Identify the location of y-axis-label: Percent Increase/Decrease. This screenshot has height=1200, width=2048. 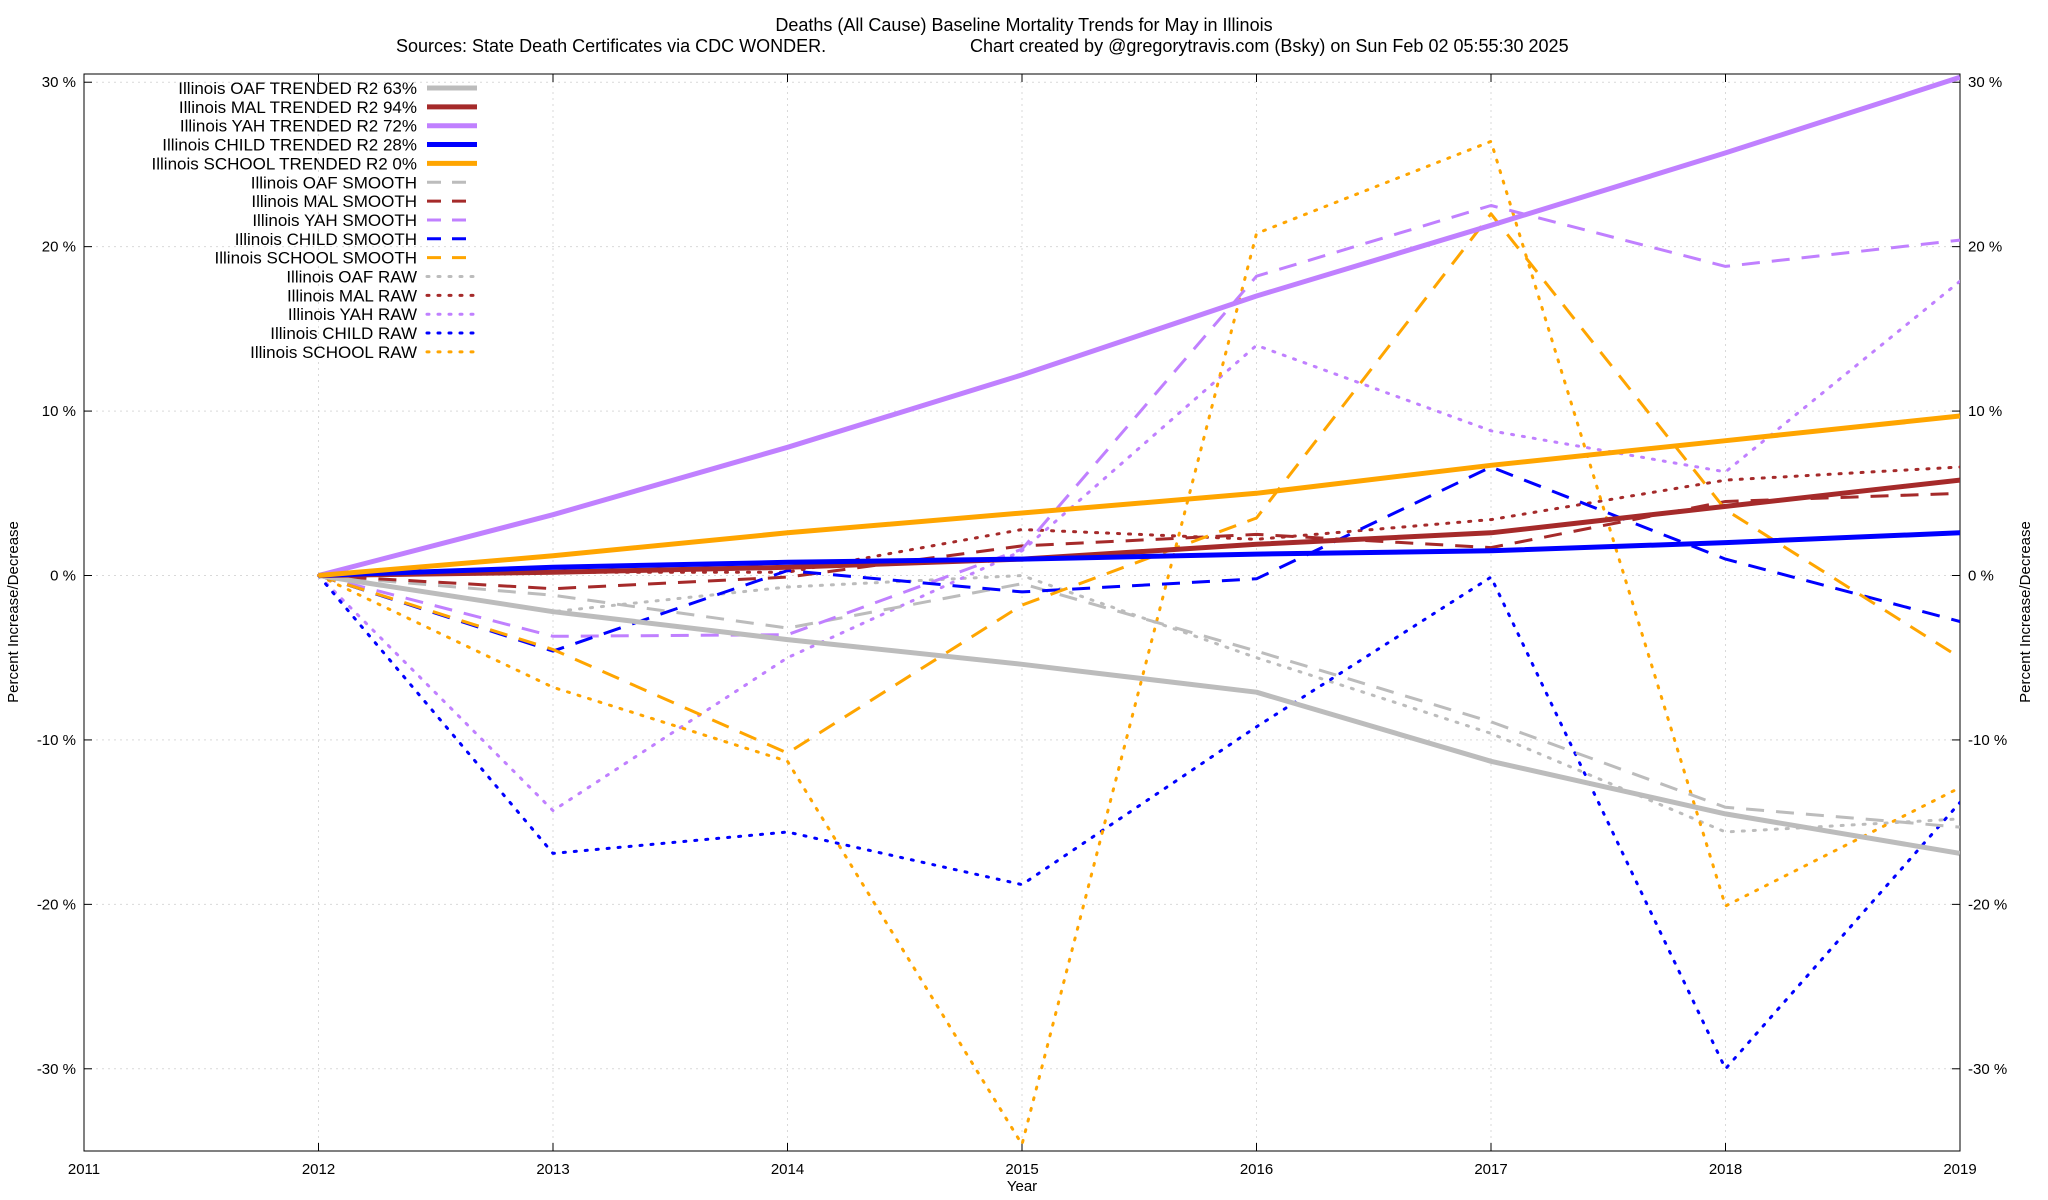
(13, 612).